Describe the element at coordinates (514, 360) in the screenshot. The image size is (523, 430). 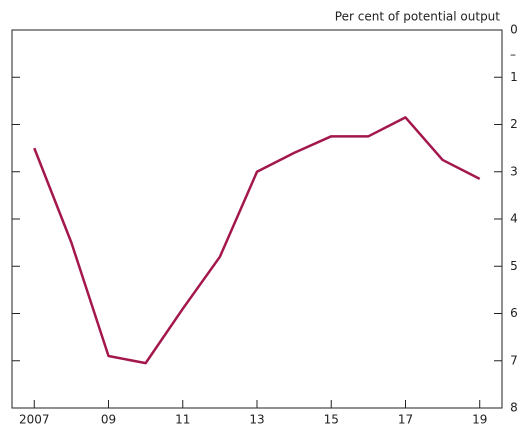
I see `y-tick-label: 7` at that location.